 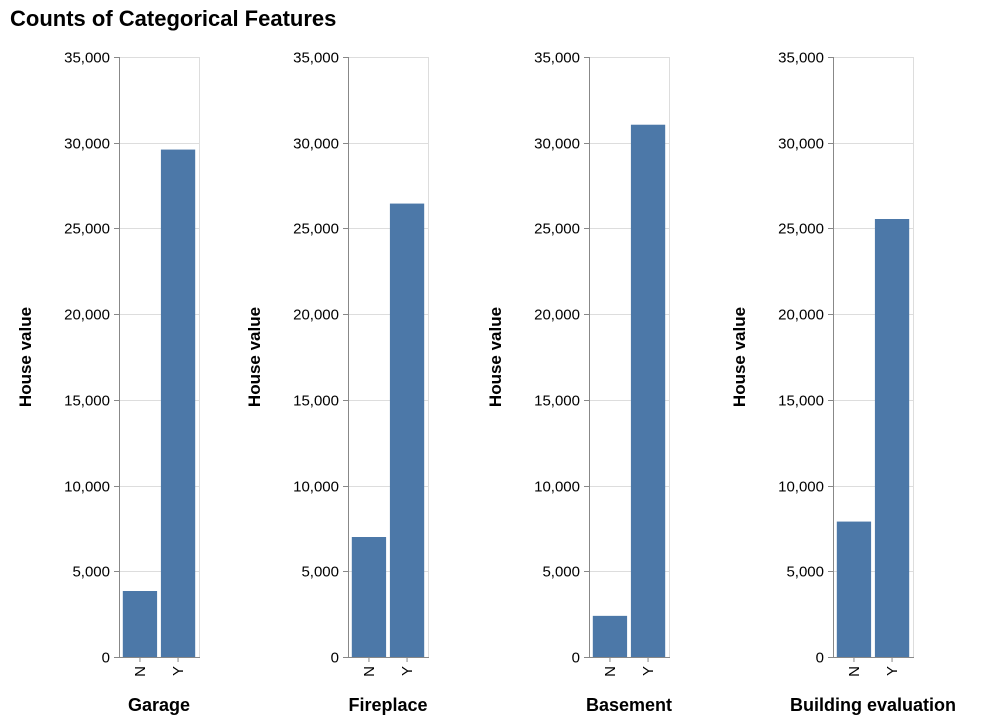 I want to click on x-axis-title: Garage, so click(x=159, y=705).